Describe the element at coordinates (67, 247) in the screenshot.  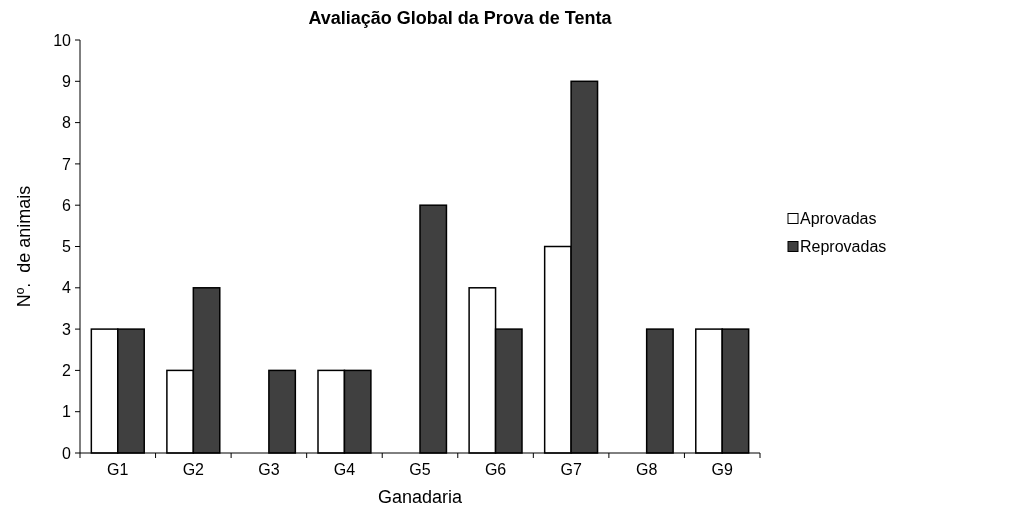
I see `y-tick-label: 5` at that location.